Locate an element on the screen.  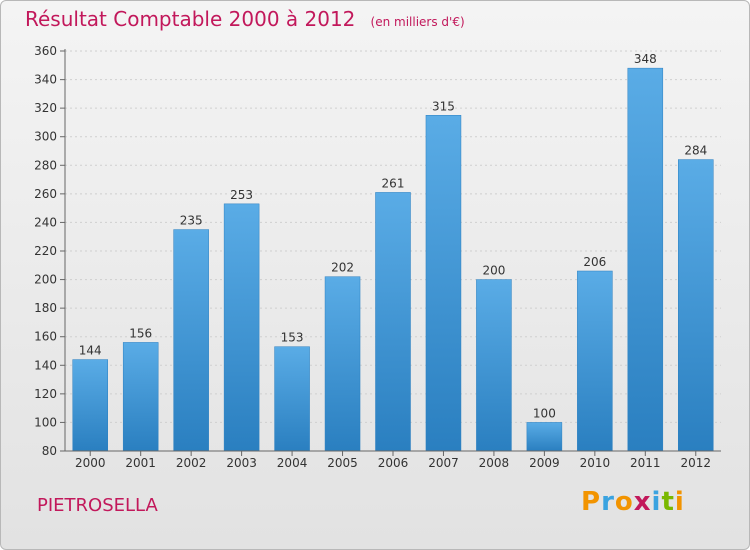
data-label: 284 is located at coordinates (695, 151).